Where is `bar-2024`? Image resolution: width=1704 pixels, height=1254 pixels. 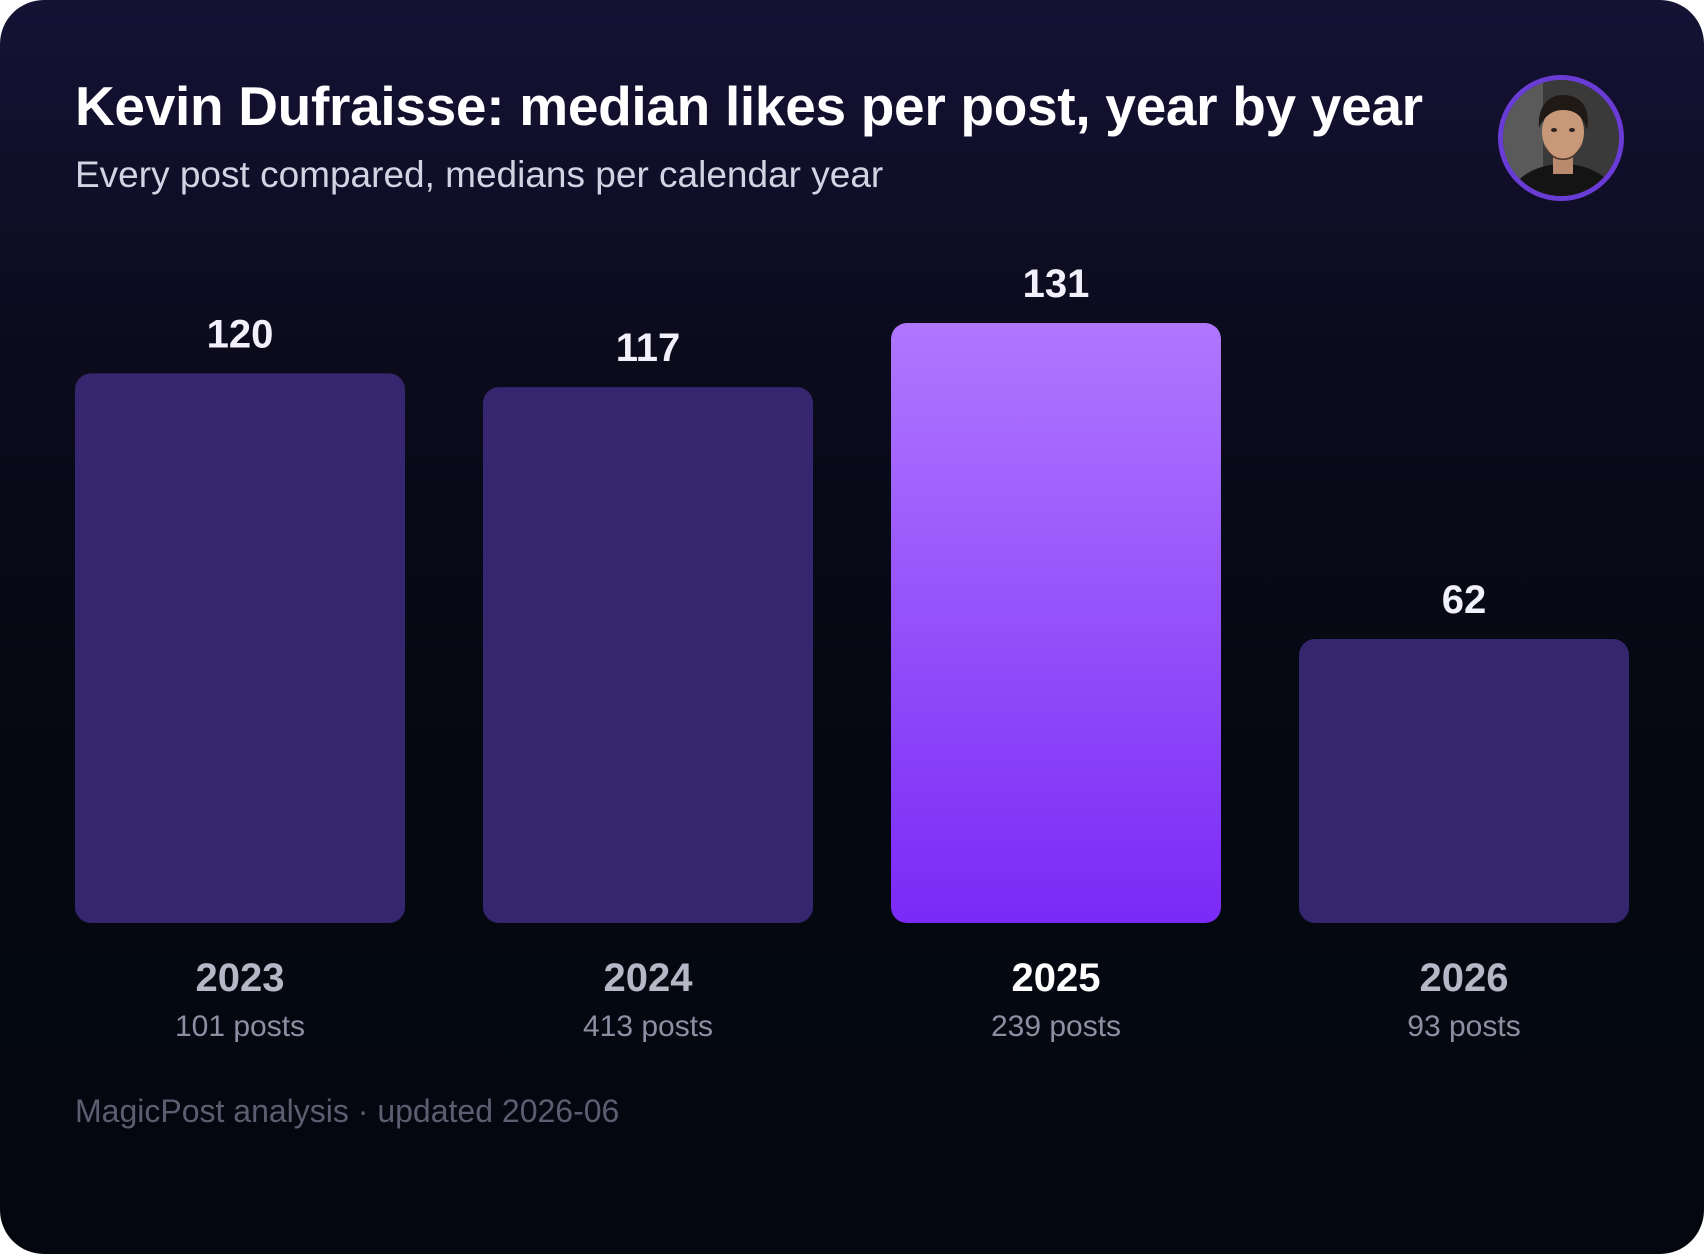
bar-2024 is located at coordinates (648, 655).